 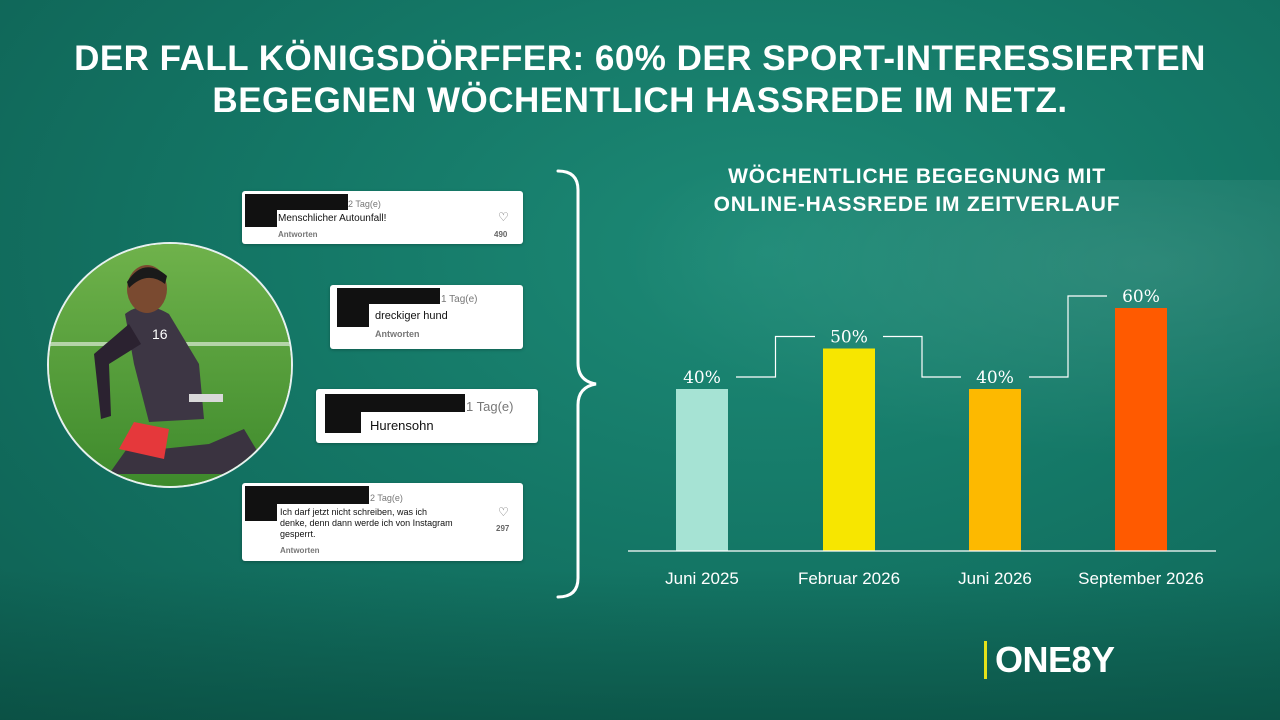 I want to click on category-label-4: September 2026, so click(x=1141, y=578).